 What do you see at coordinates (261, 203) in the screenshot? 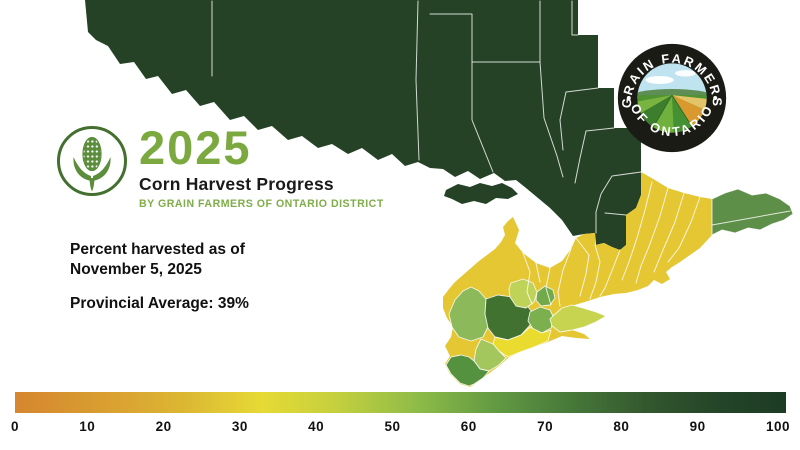
I see `title-subheading: BY GRAIN FARMERS OF ONTARIO DISTRICT` at bounding box center [261, 203].